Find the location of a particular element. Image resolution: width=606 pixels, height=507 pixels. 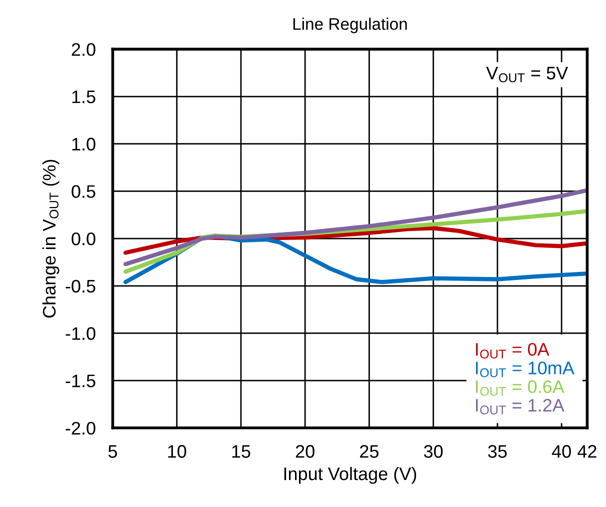

x-tick-label: 25 is located at coordinates (369, 451).